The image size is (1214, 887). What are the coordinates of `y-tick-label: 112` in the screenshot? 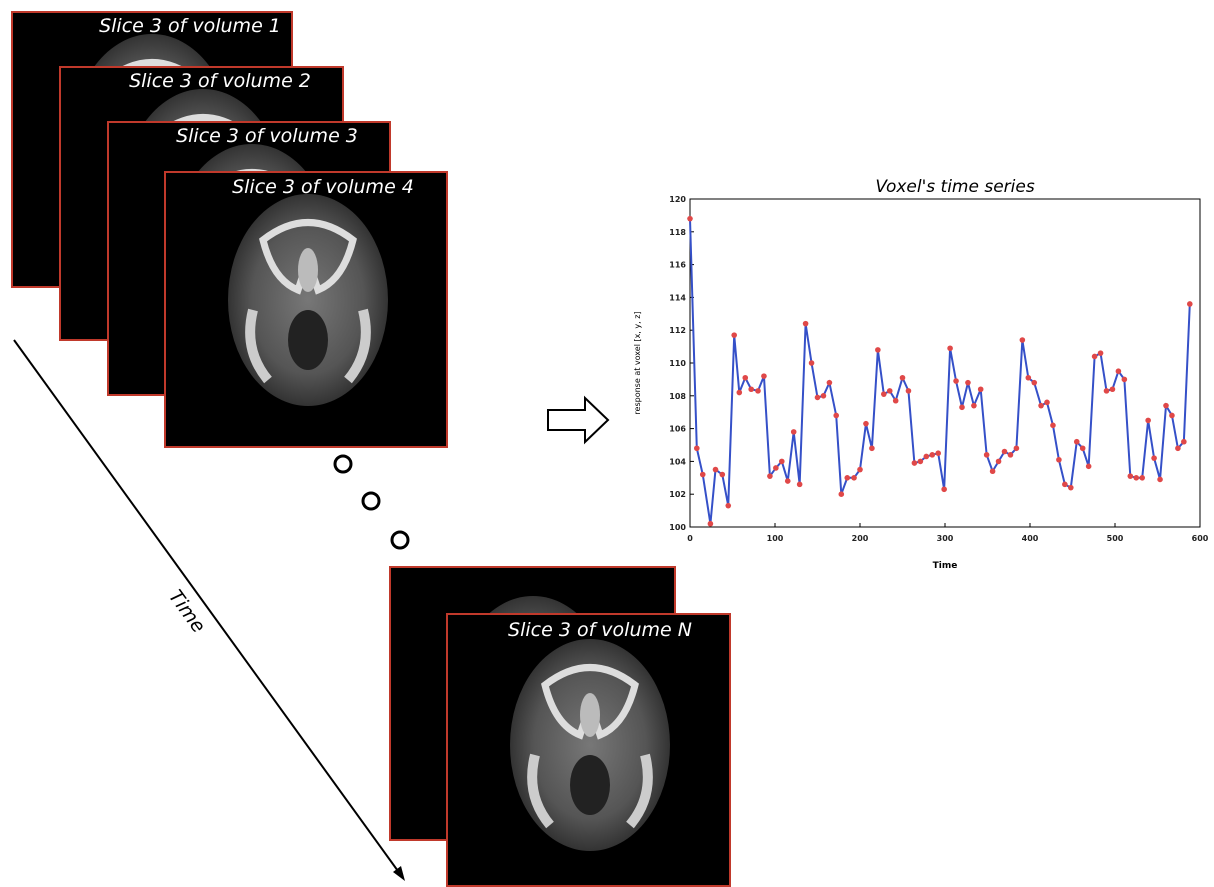 It's located at (677, 330).